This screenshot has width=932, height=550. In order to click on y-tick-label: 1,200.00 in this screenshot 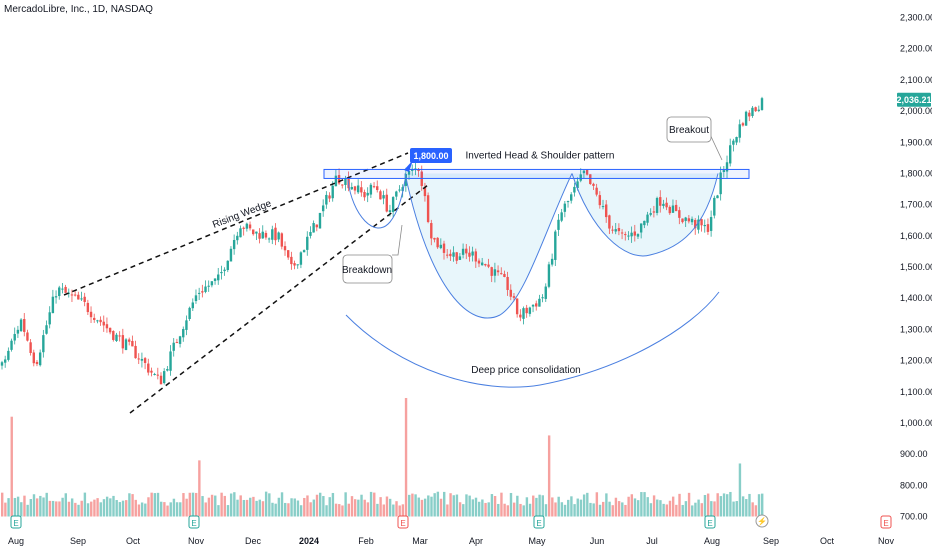, I will do `click(916, 361)`.